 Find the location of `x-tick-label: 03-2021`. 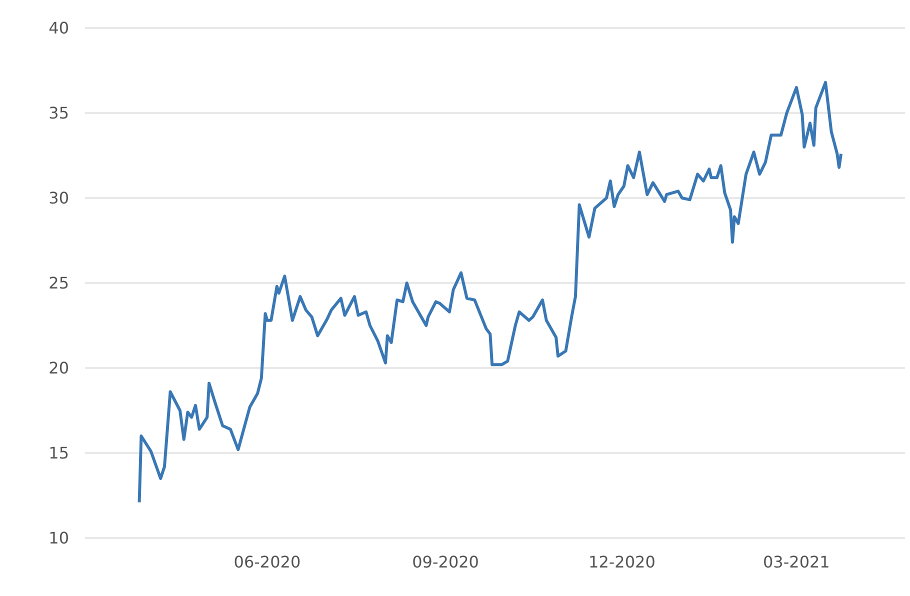

x-tick-label: 03-2021 is located at coordinates (796, 562).